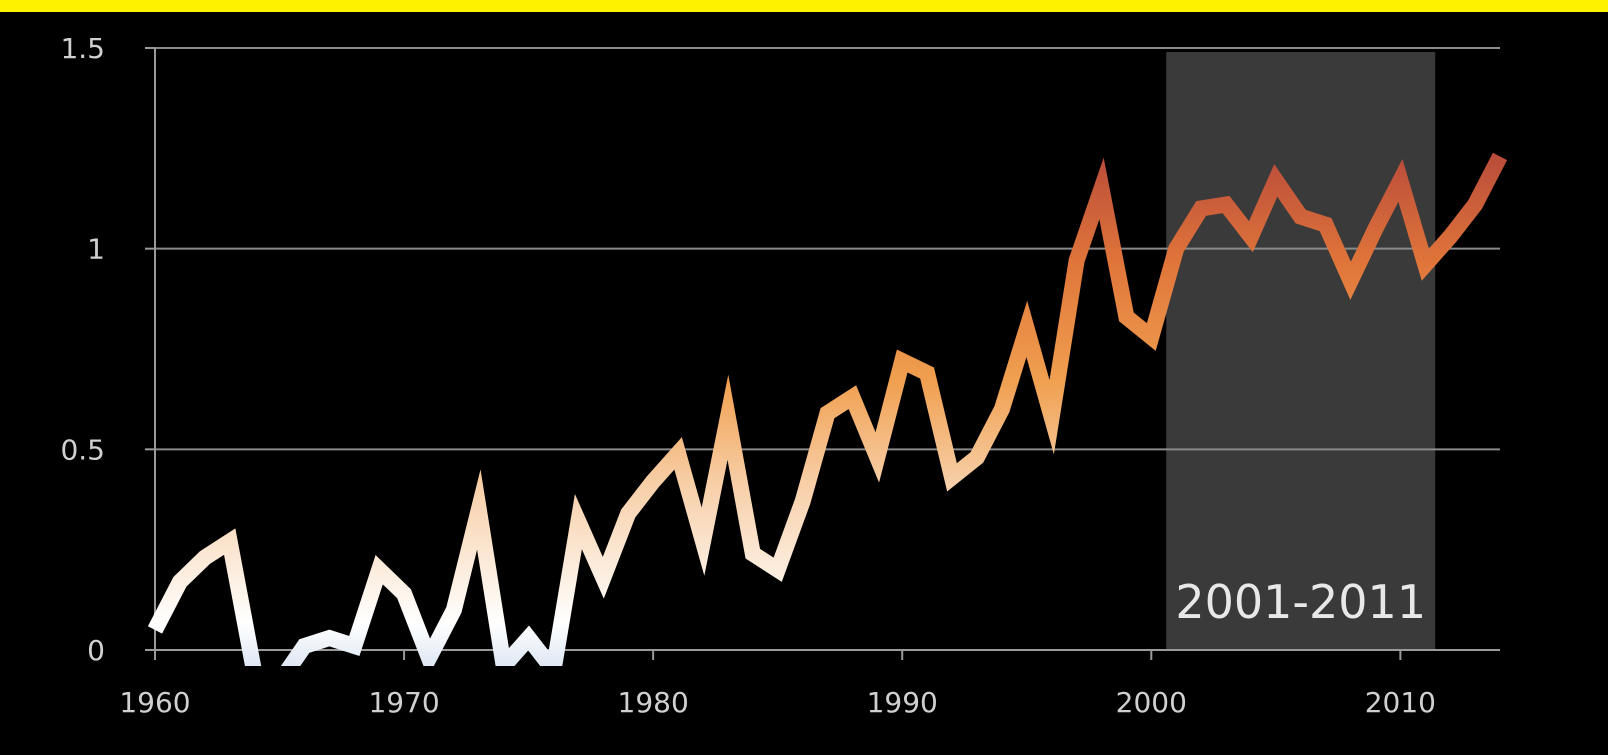 This screenshot has height=755, width=1608. Describe the element at coordinates (154, 702) in the screenshot. I see `x-tick-label: 1960` at that location.